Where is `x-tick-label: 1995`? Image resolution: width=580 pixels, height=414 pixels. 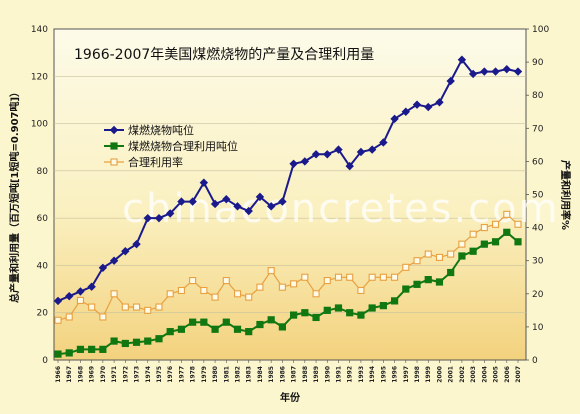
x-tick-label: 1995 is located at coordinates (383, 374).